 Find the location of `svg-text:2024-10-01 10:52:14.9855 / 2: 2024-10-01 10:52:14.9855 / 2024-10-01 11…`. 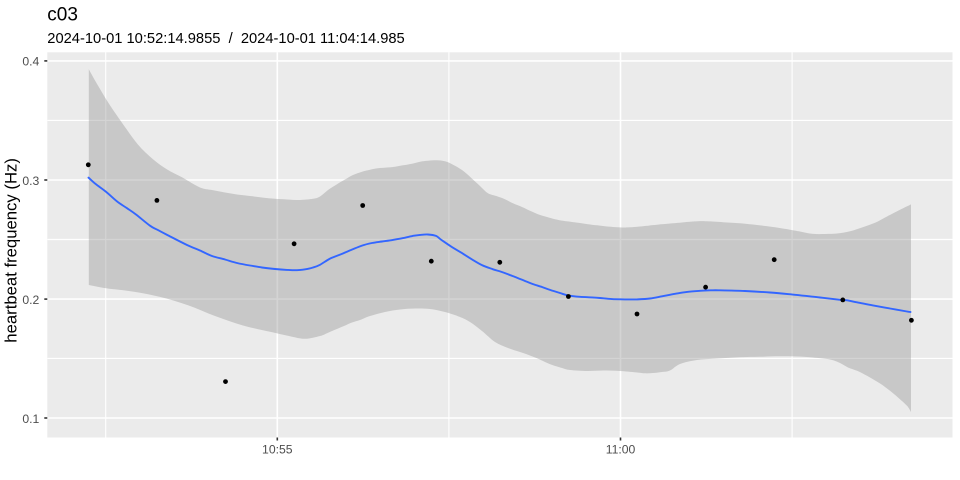

svg-text:2024-10-01 10:52:14.9855 / 2: 2024-10-01 10:52:14.9855 / 2024-10-01 11… is located at coordinates (225, 39).